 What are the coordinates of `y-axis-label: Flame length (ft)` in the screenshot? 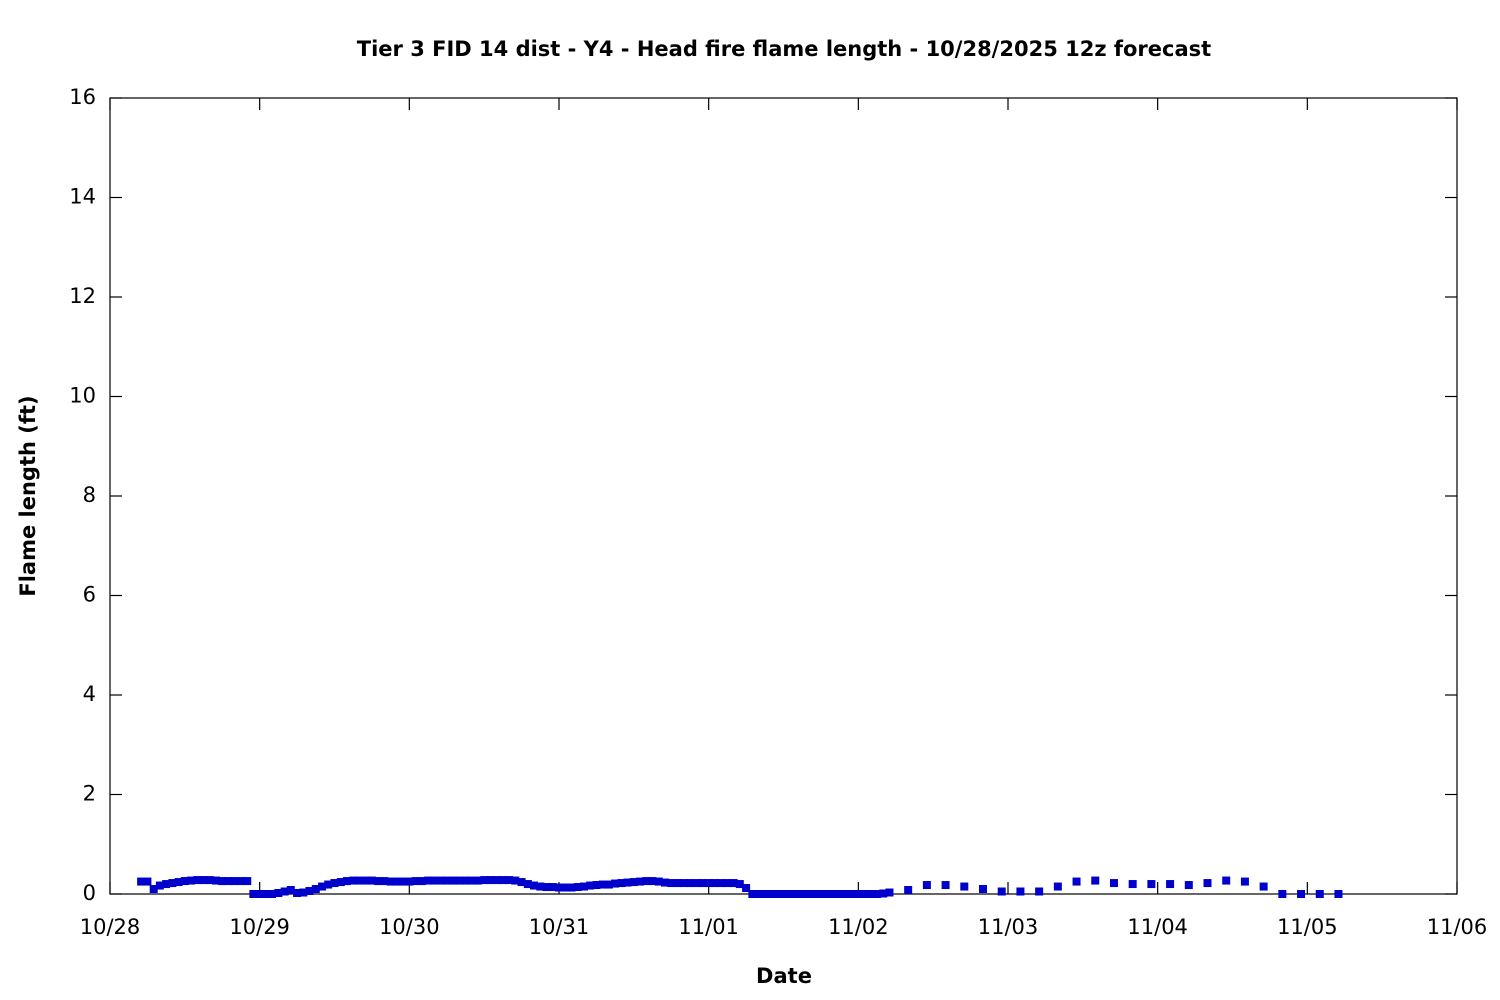 It's located at (28, 495).